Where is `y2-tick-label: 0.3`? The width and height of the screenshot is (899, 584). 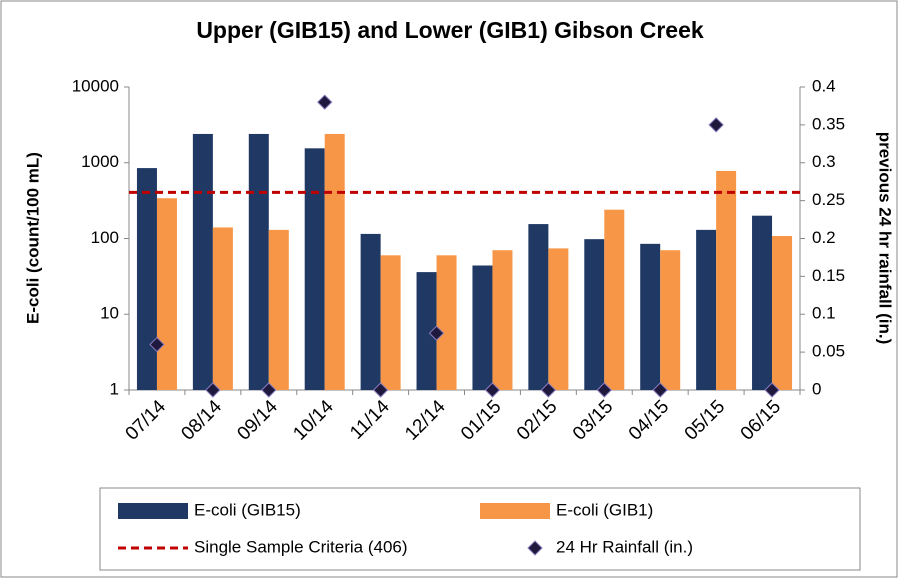 y2-tick-label: 0.3 is located at coordinates (824, 161).